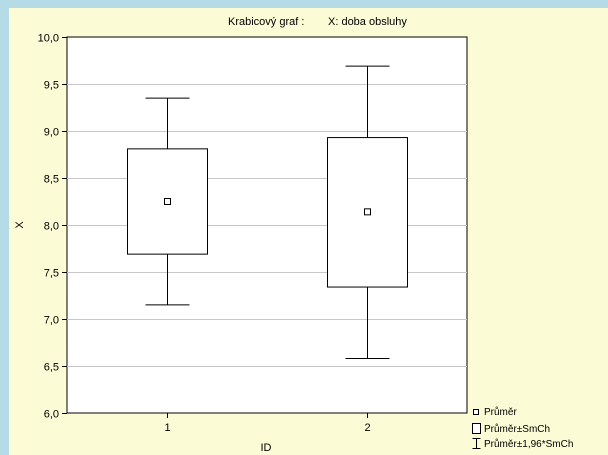 The image size is (608, 455). Describe the element at coordinates (51, 368) in the screenshot. I see `y-tick-label: 6,5` at that location.